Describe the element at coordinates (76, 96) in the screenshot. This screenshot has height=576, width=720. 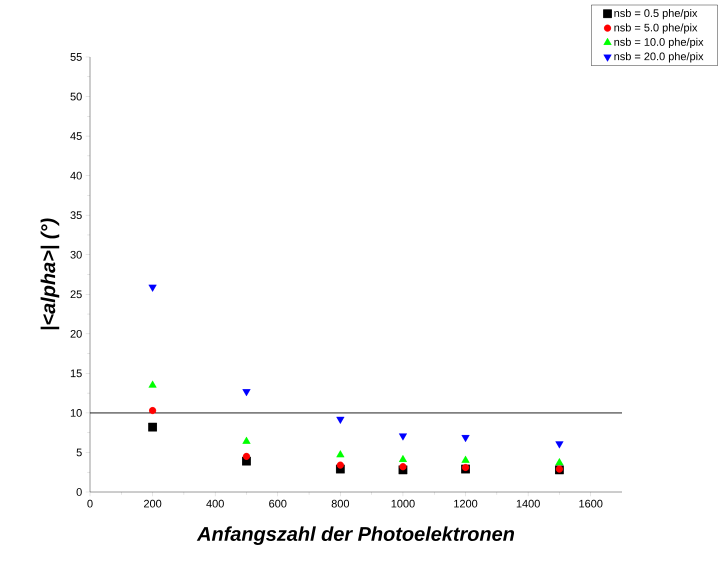
I see `y-tick-label: 50` at that location.